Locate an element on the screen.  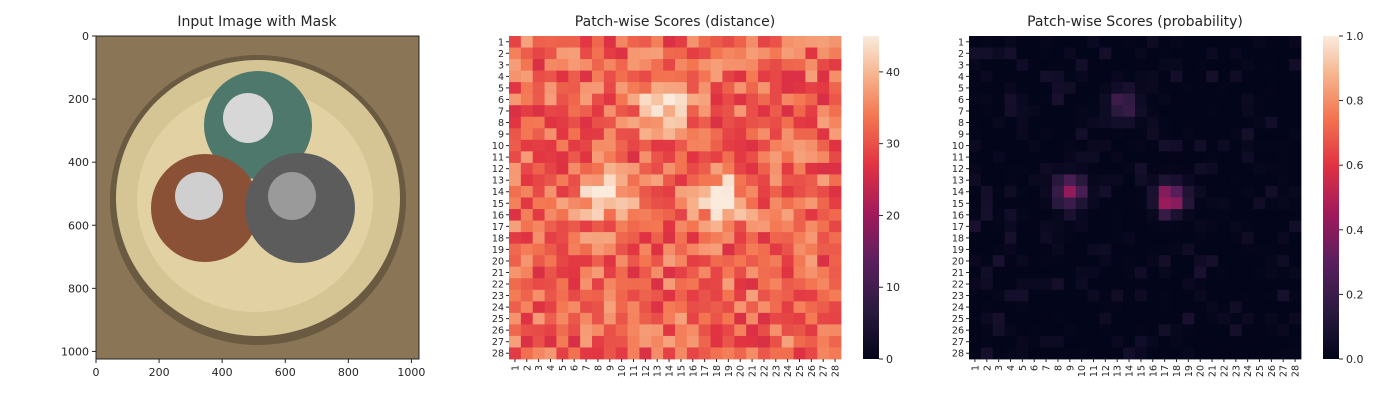
panel3-title: Patch-wise Scores (probability) is located at coordinates (1135, 22).